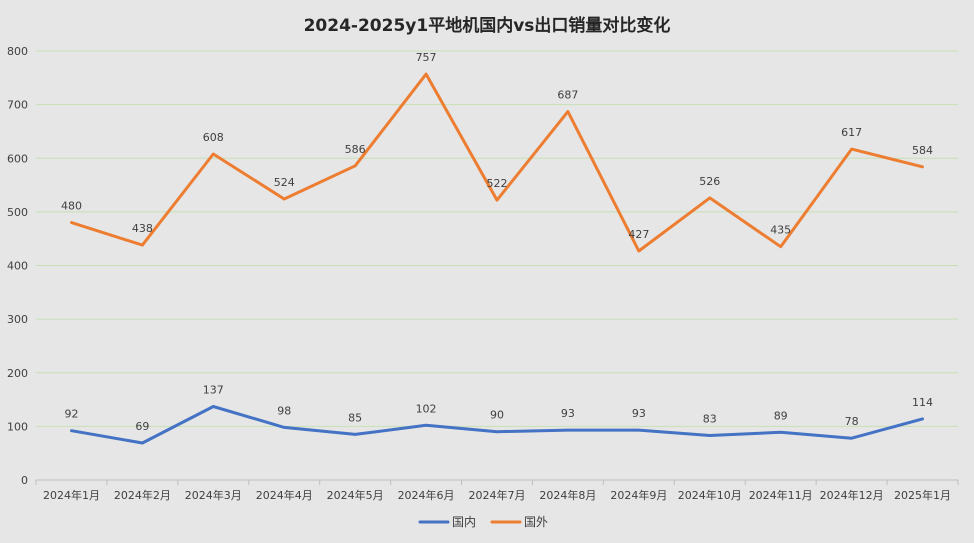 The image size is (974, 543). I want to click on series-line-domestic, so click(497, 425).